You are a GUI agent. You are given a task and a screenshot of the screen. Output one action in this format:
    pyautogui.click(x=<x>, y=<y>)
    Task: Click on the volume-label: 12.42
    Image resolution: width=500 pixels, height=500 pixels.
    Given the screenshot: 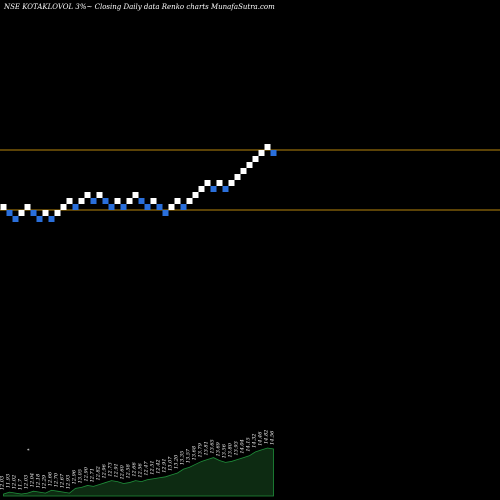 What is the action you would take?
    pyautogui.click(x=159, y=466)
    